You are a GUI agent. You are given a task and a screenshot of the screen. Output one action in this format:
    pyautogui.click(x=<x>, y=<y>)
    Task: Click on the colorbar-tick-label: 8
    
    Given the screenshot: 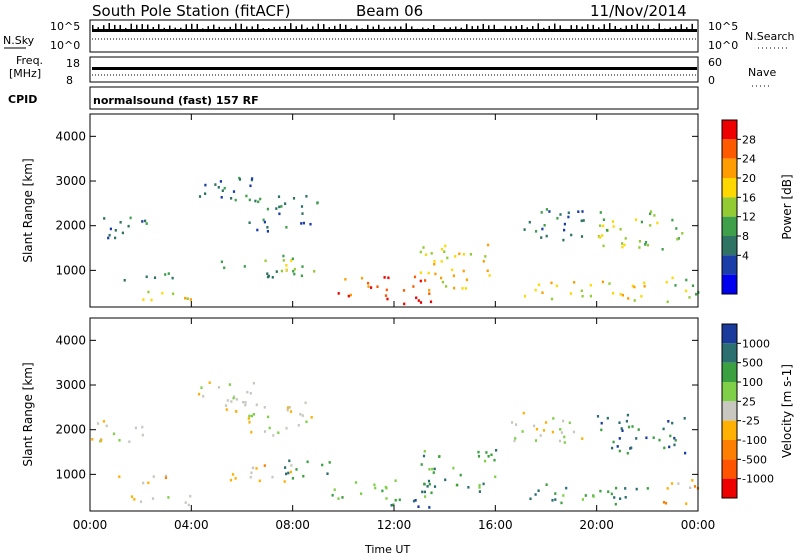 What is the action you would take?
    pyautogui.click(x=745, y=236)
    